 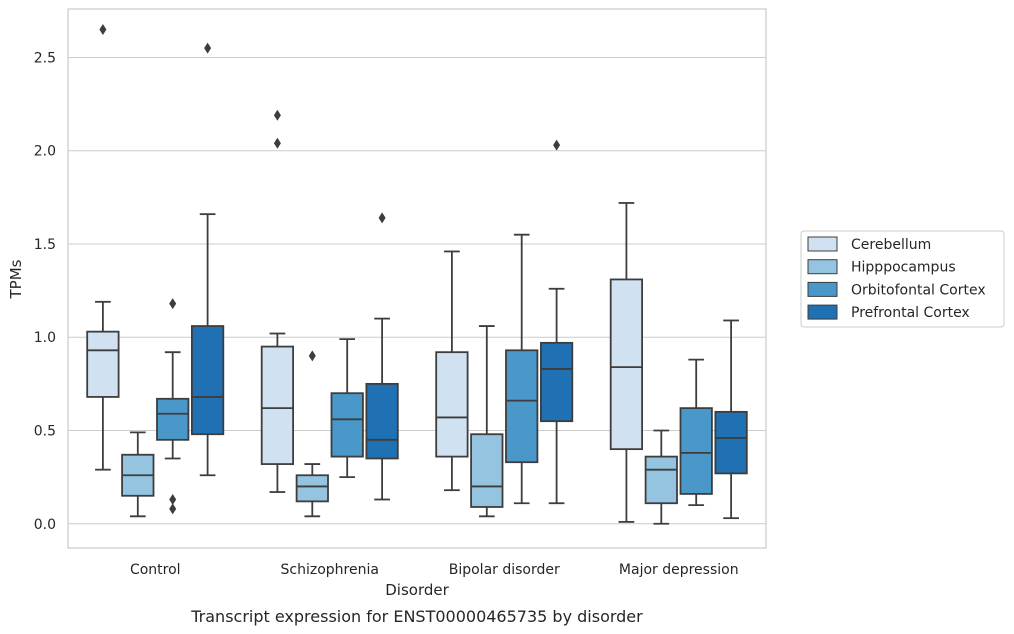 What do you see at coordinates (45, 525) in the screenshot?
I see `y-tick-label: 0.0` at bounding box center [45, 525].